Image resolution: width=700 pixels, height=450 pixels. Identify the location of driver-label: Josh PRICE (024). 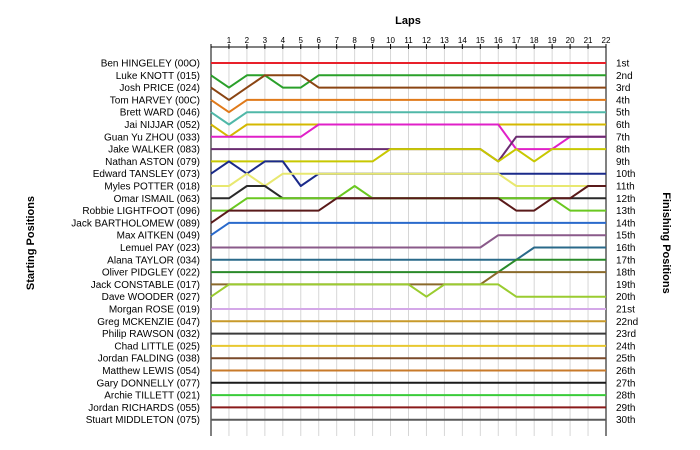
(159, 88).